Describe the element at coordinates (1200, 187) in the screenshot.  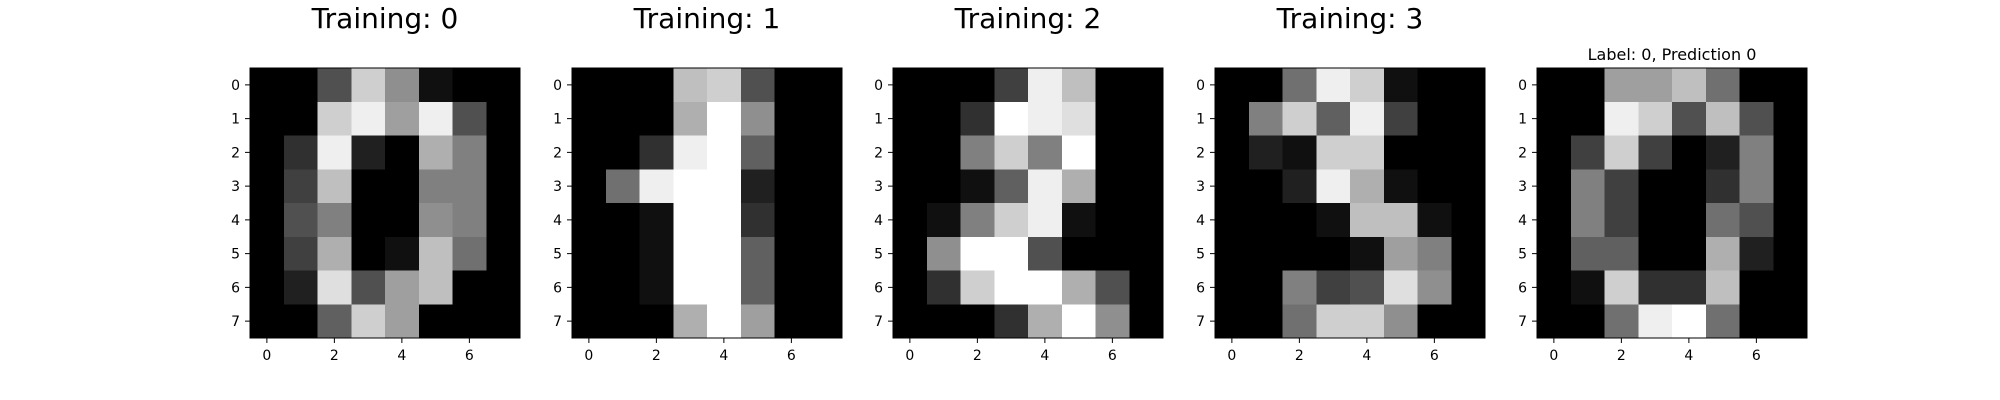
I see `y-tick-label: 3` at that location.